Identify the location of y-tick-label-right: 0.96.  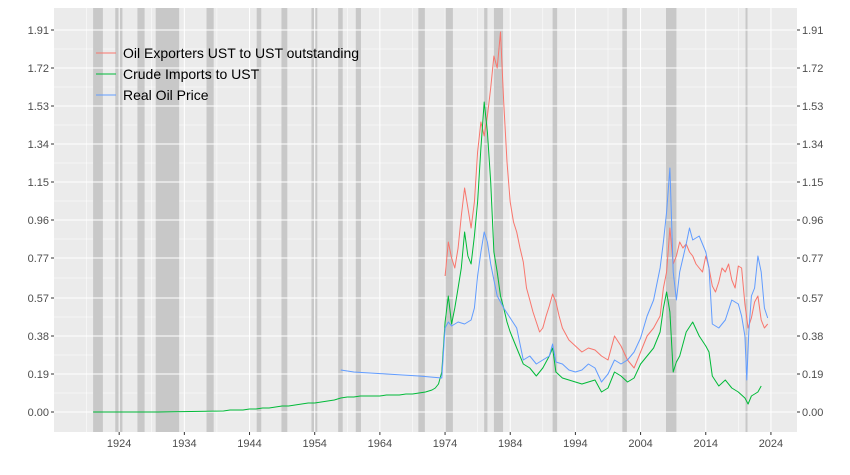
(812, 221).